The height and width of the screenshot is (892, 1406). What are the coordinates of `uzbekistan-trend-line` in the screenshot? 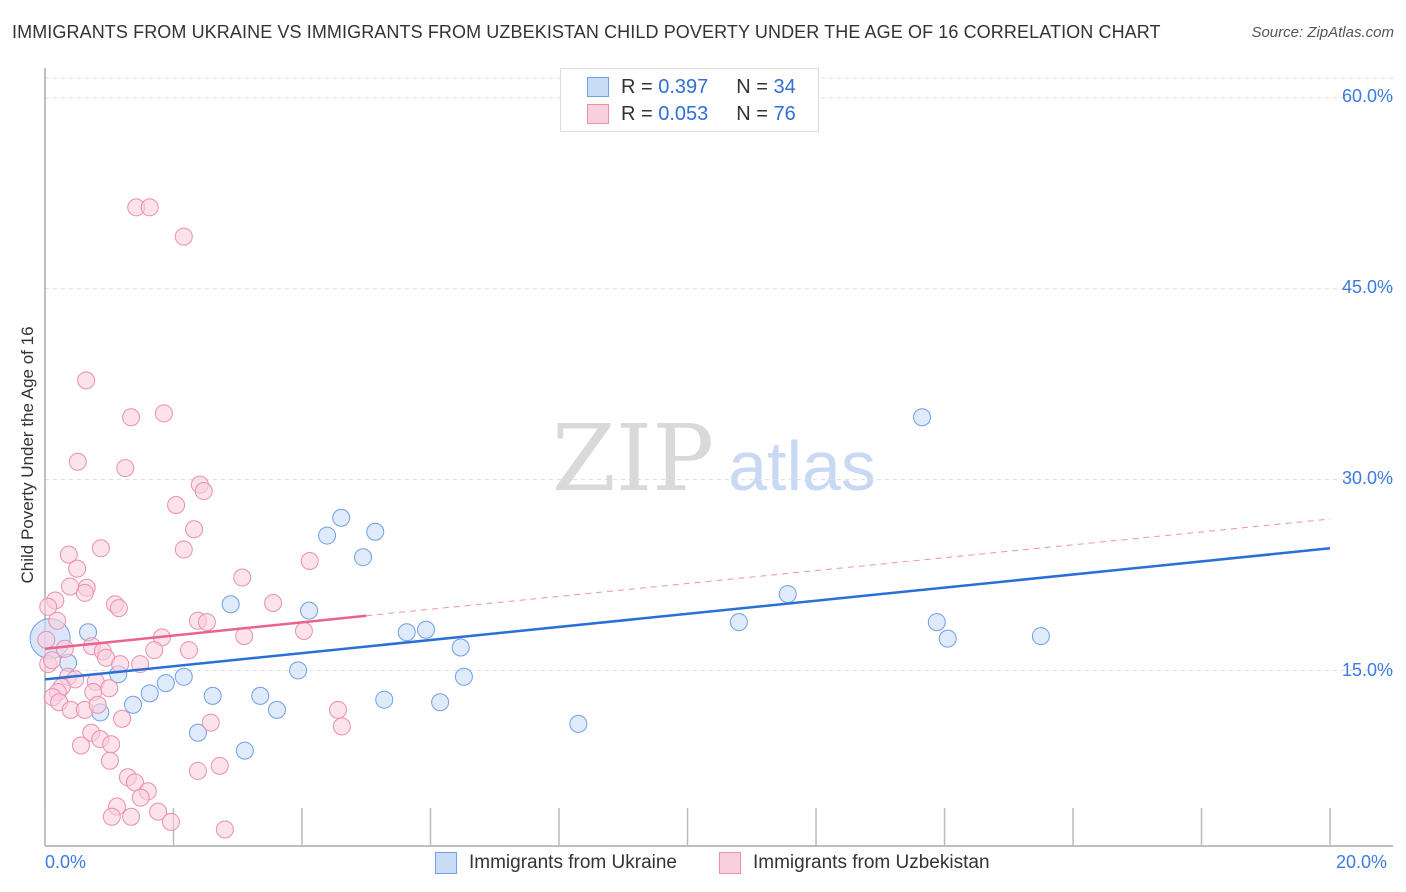 It's located at (205, 632).